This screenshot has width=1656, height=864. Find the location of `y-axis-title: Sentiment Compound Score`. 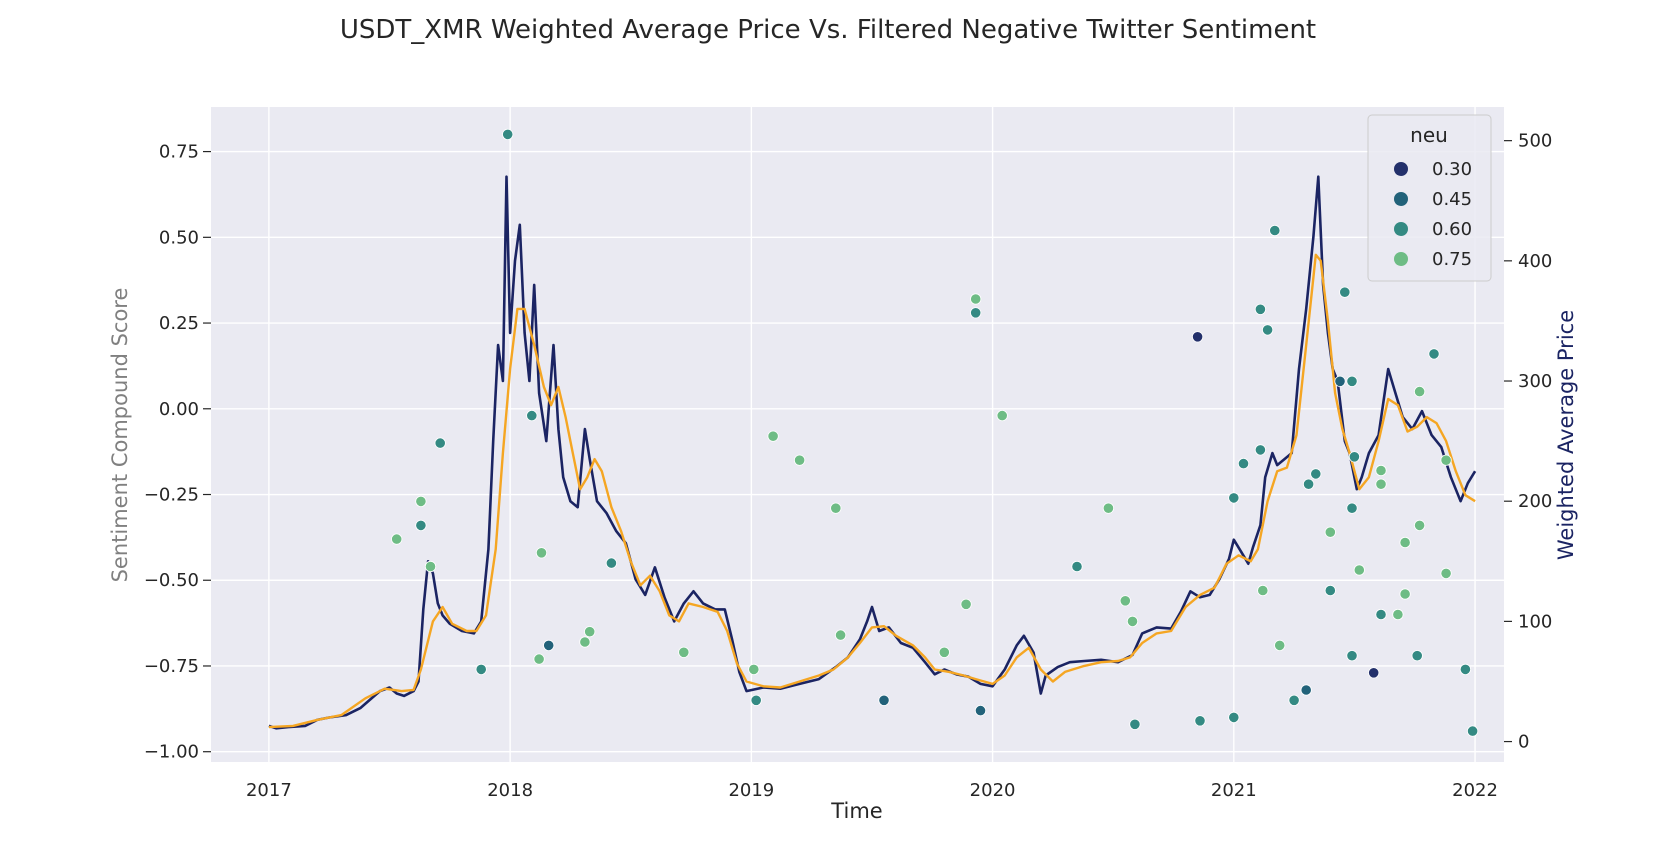

y-axis-title: Sentiment Compound Score is located at coordinates (120, 435).